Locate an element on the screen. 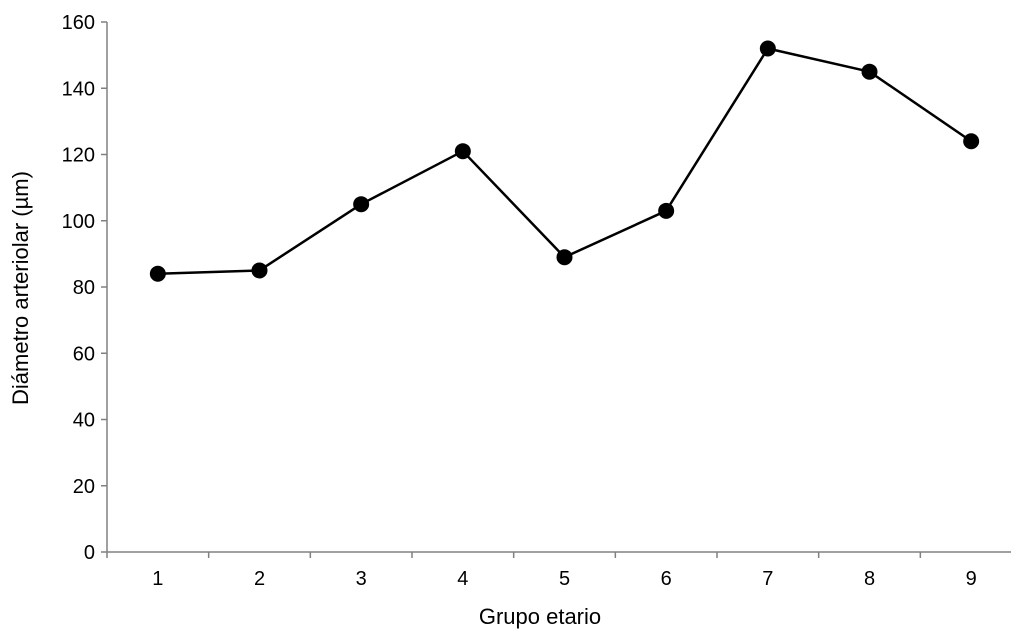  x-axis-title: Grupo etario is located at coordinates (540, 616).